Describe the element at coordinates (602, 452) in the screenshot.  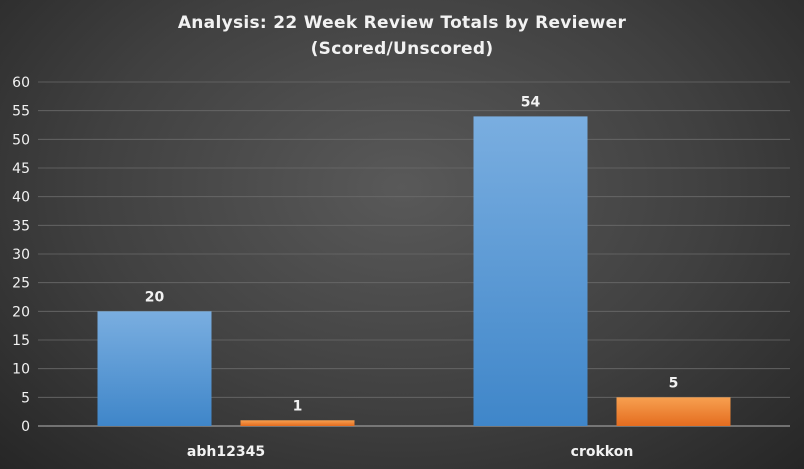
I see `x-category-label: crokkon` at that location.